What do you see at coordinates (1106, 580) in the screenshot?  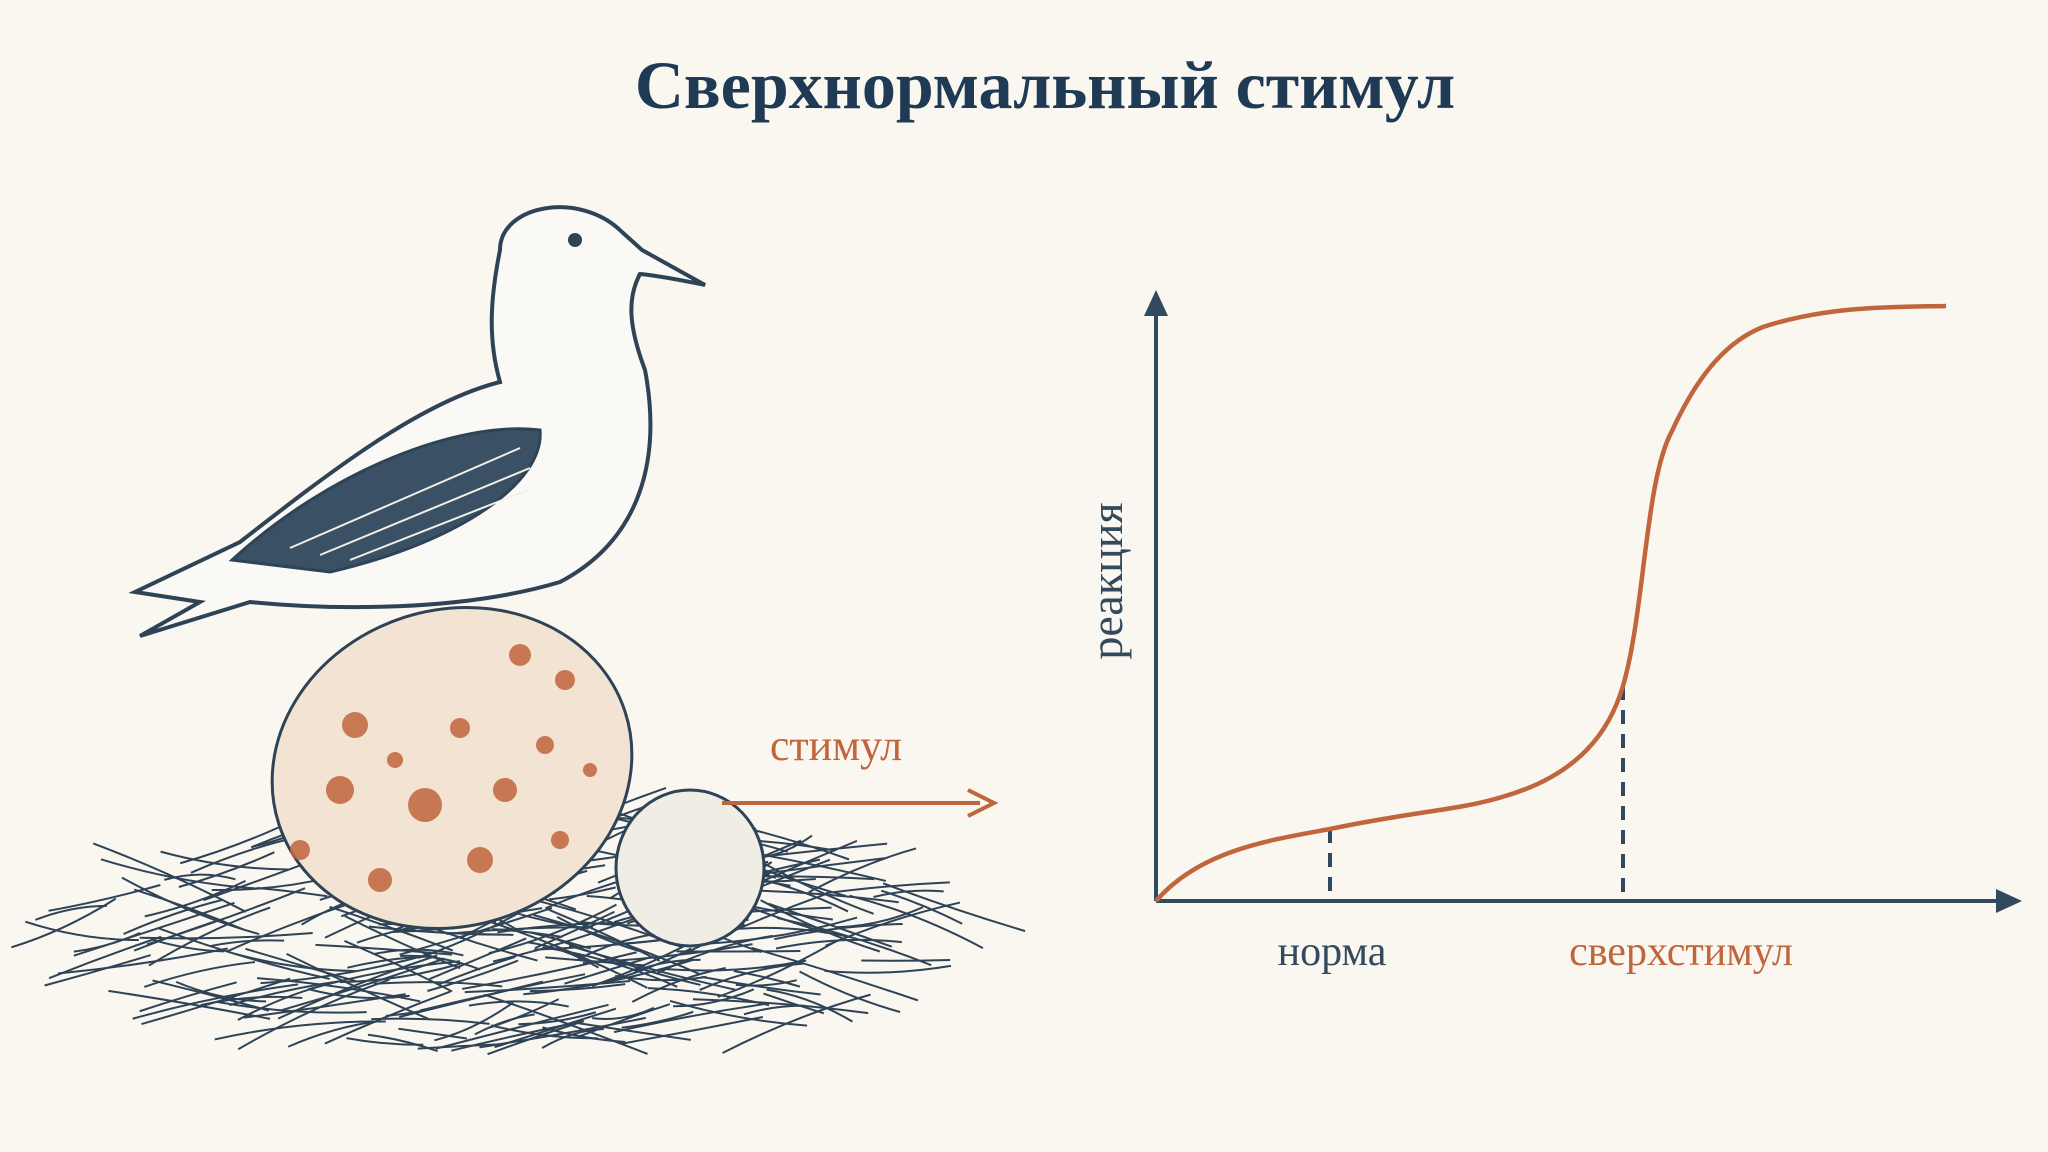 I see `y-axis-label: реакция` at bounding box center [1106, 580].